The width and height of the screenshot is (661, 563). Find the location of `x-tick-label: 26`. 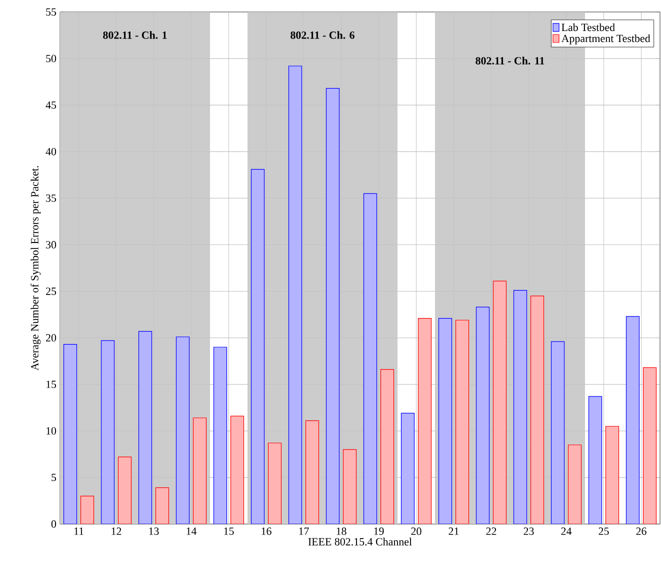

x-tick-label: 26 is located at coordinates (641, 531).